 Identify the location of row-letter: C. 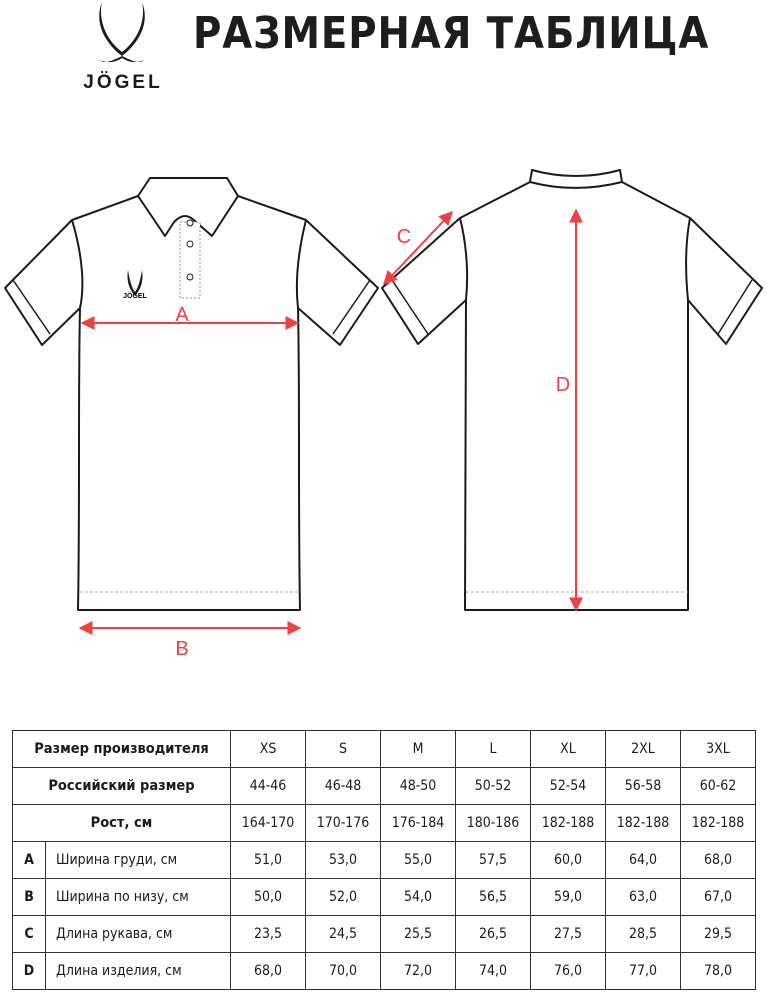
(29, 934).